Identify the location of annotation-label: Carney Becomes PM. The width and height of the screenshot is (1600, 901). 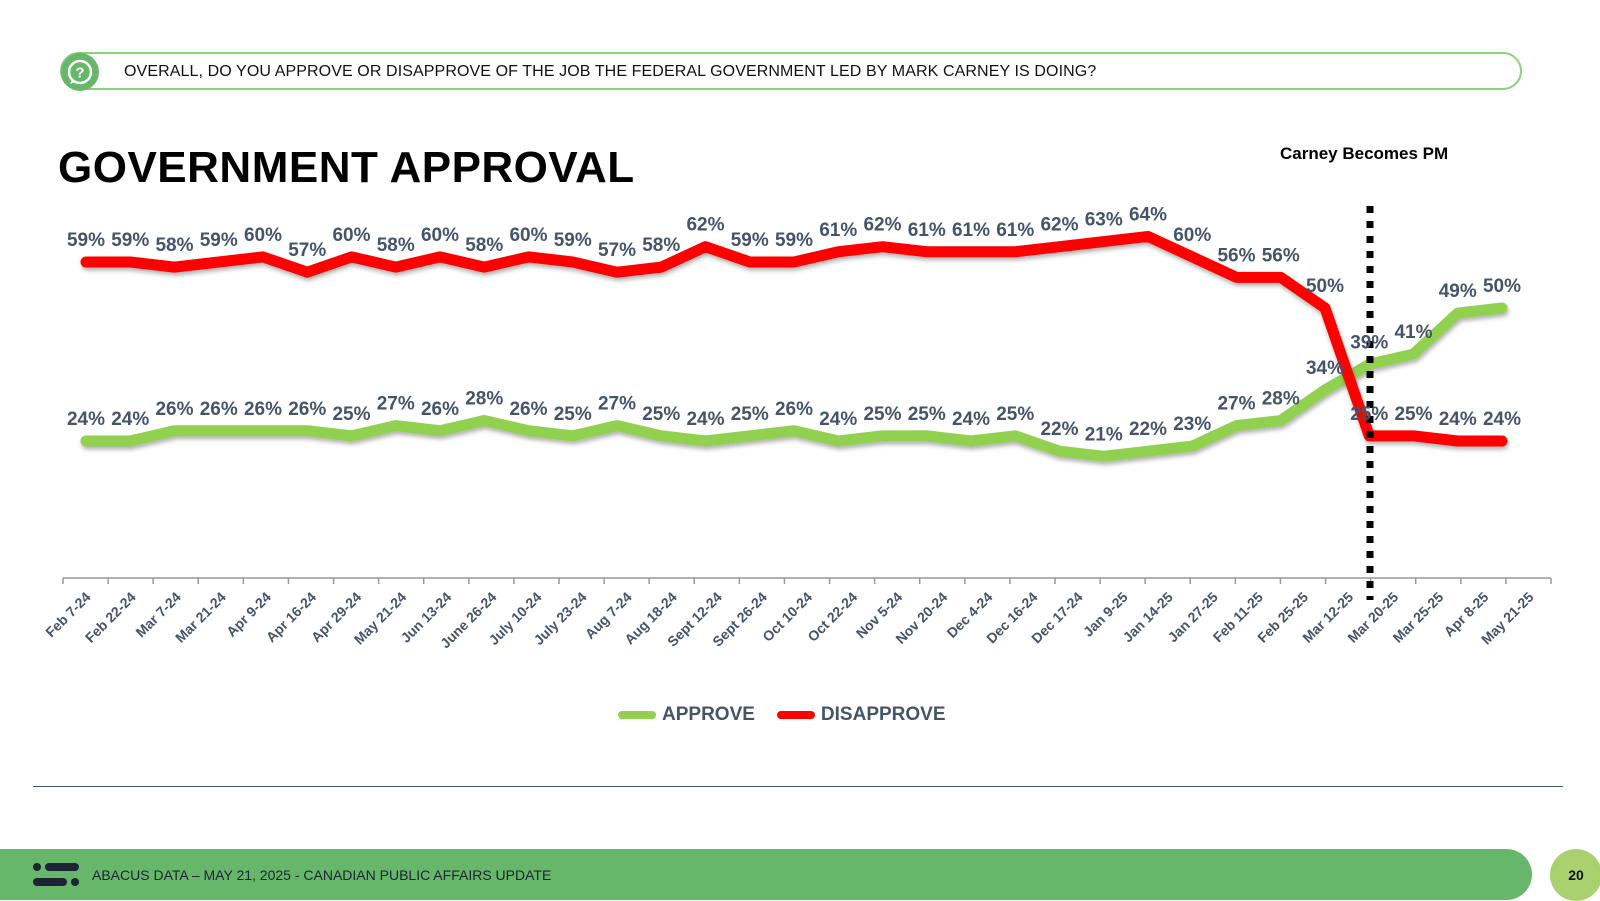
(1364, 153).